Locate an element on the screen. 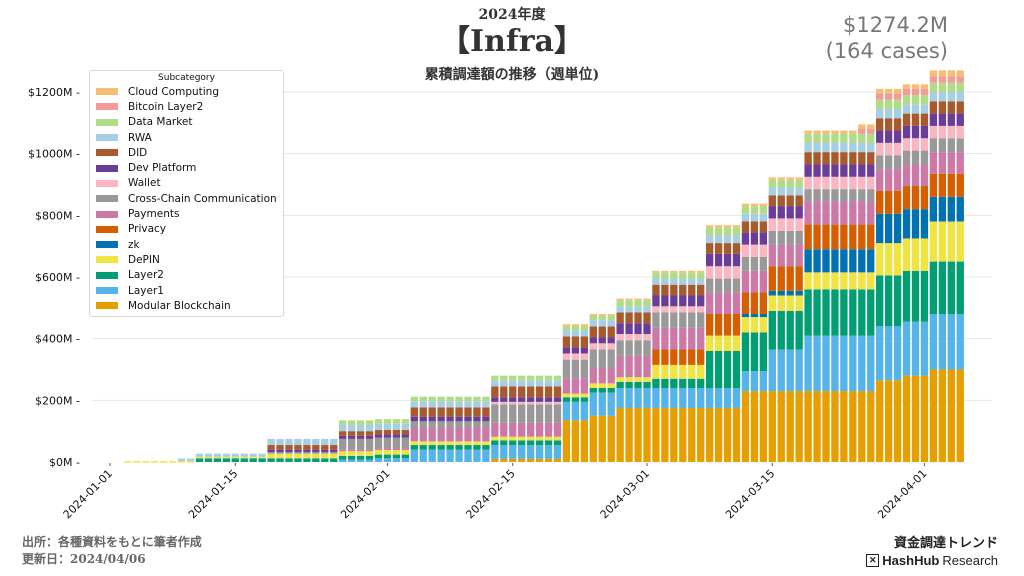  x-tick-label: 2024-03-15 is located at coordinates (750, 494).